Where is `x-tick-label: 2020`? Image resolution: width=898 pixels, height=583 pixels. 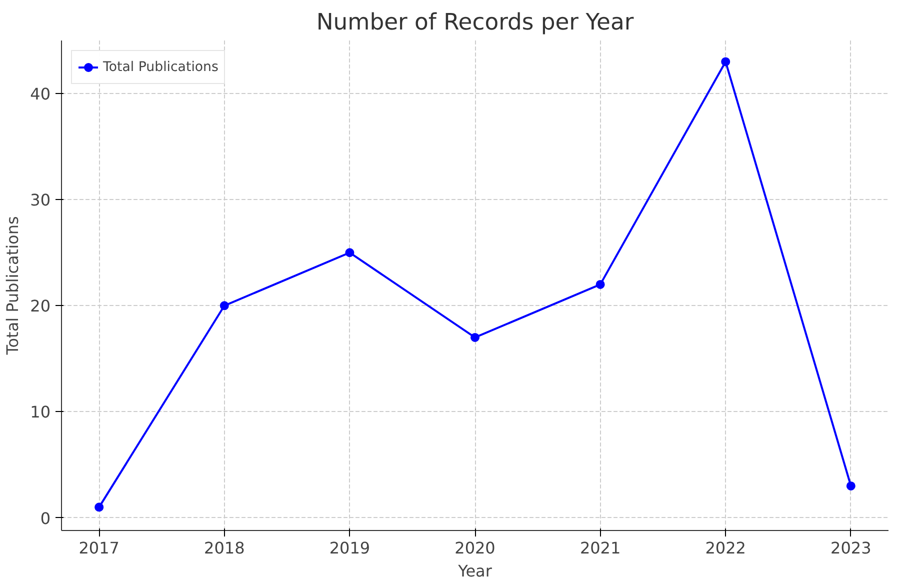
x-tick-label: 2020 is located at coordinates (475, 548).